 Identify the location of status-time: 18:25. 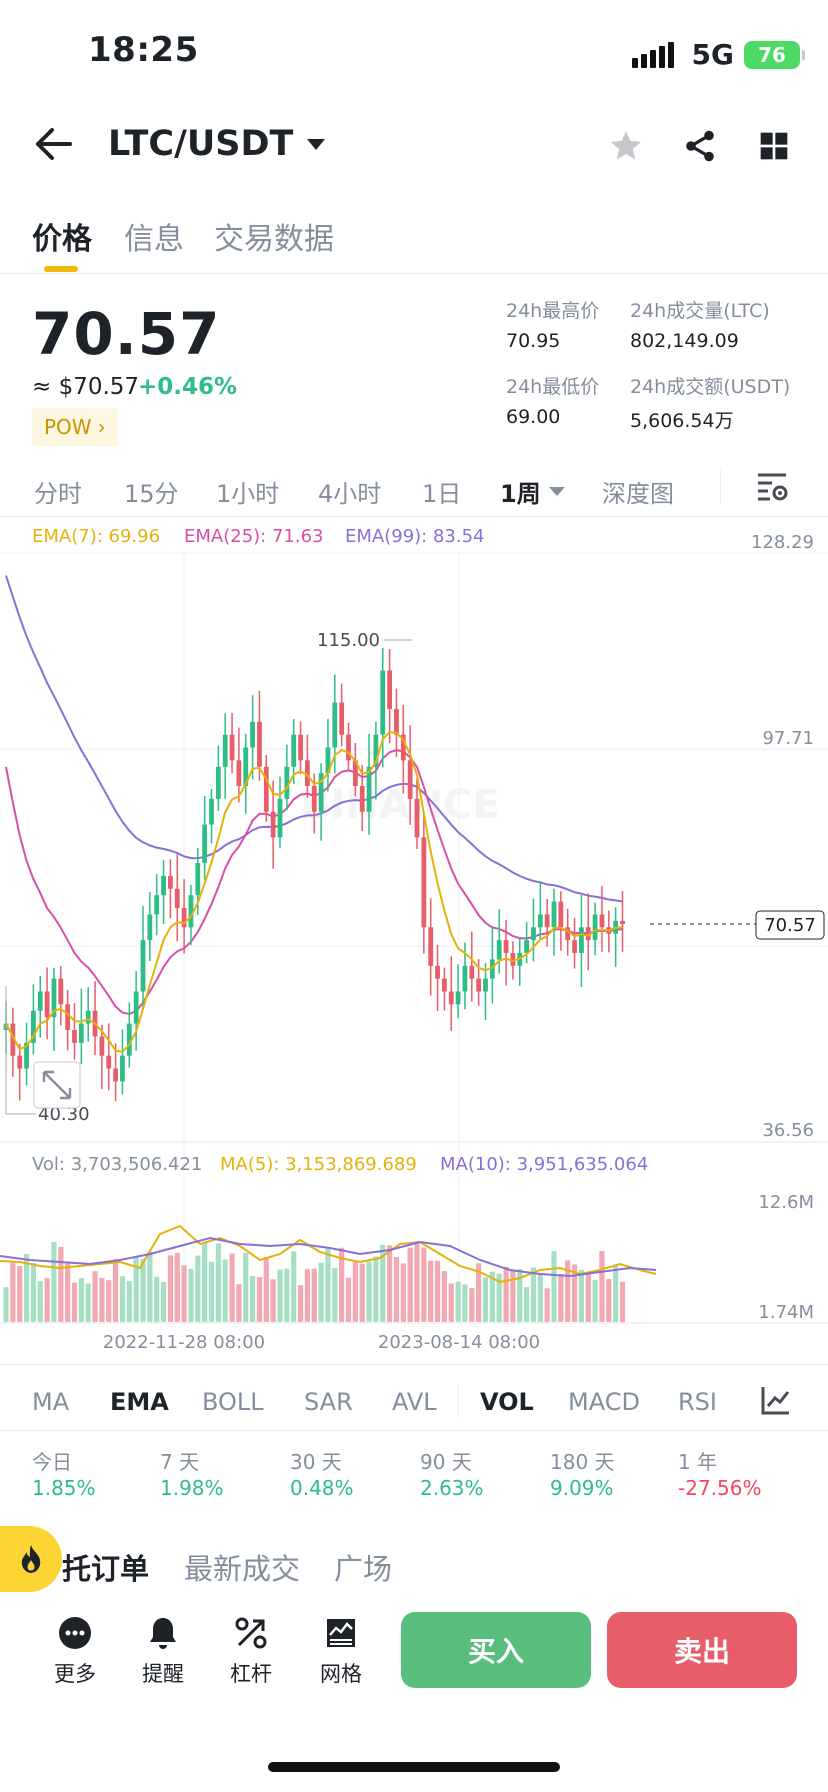
(143, 50).